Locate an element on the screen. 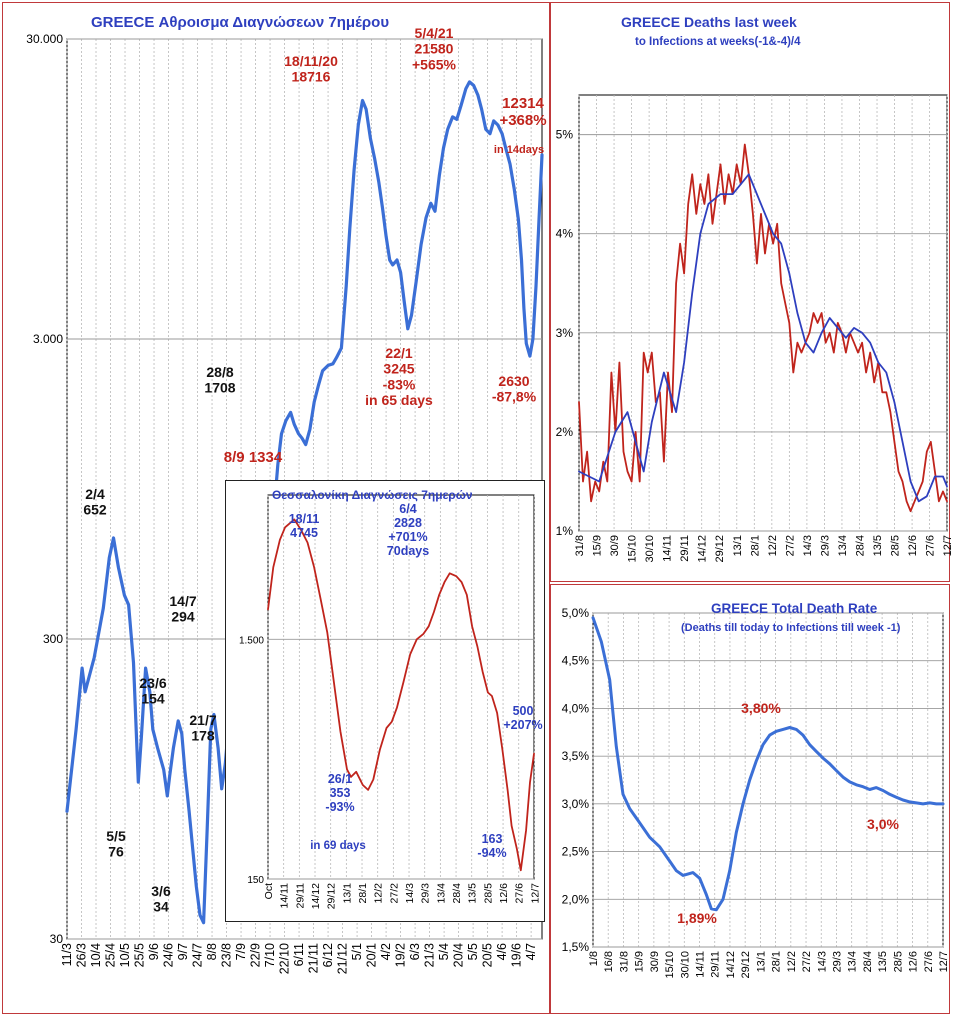 This screenshot has width=954, height=1019. x-tick-label: 13/5 is located at coordinates (473, 893).